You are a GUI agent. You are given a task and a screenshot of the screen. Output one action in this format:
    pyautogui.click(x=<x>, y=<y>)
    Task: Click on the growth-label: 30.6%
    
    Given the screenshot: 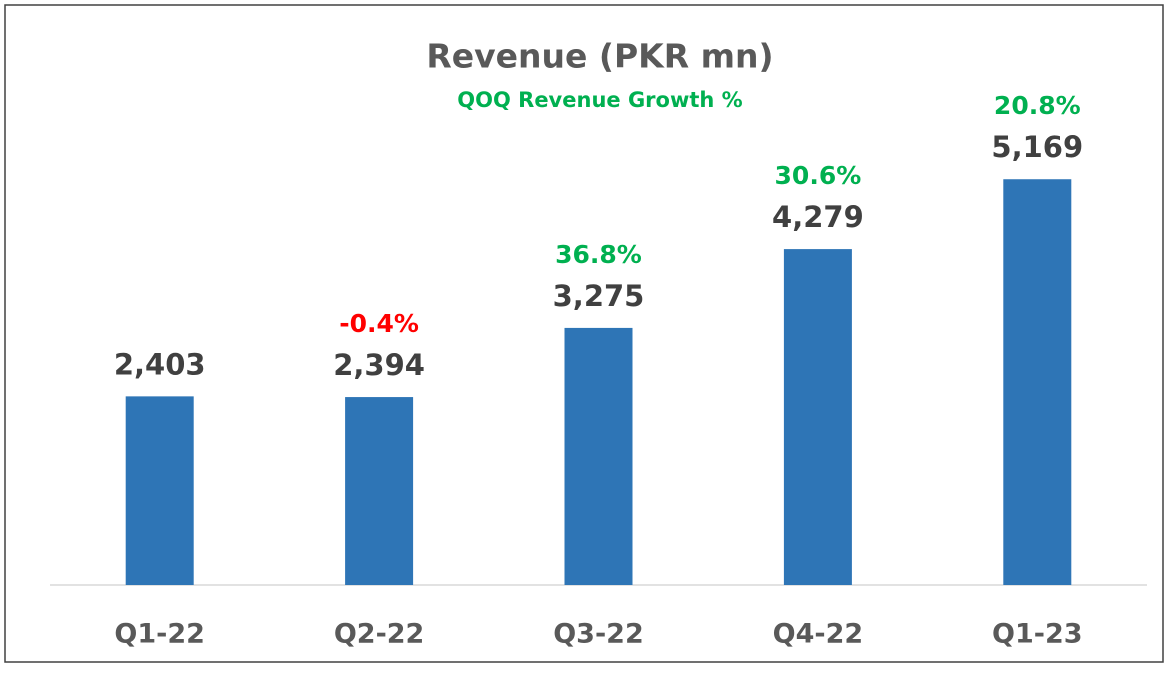 What is the action you would take?
    pyautogui.click(x=818, y=175)
    